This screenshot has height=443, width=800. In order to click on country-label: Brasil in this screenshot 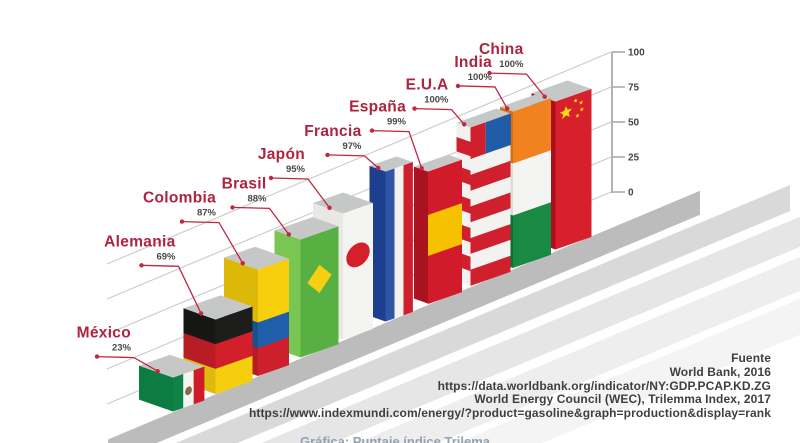, I will do `click(244, 183)`.